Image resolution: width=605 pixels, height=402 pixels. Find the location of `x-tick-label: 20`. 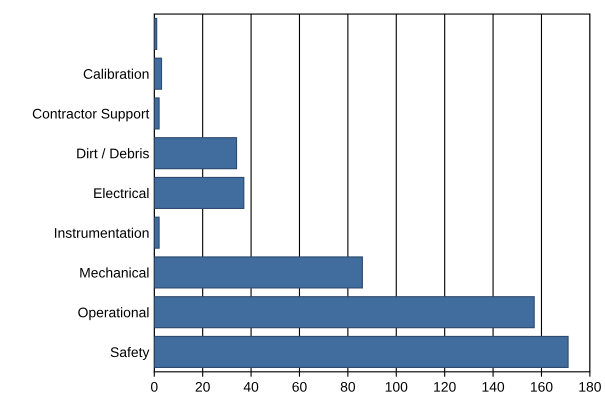

x-tick-label: 20 is located at coordinates (203, 387).